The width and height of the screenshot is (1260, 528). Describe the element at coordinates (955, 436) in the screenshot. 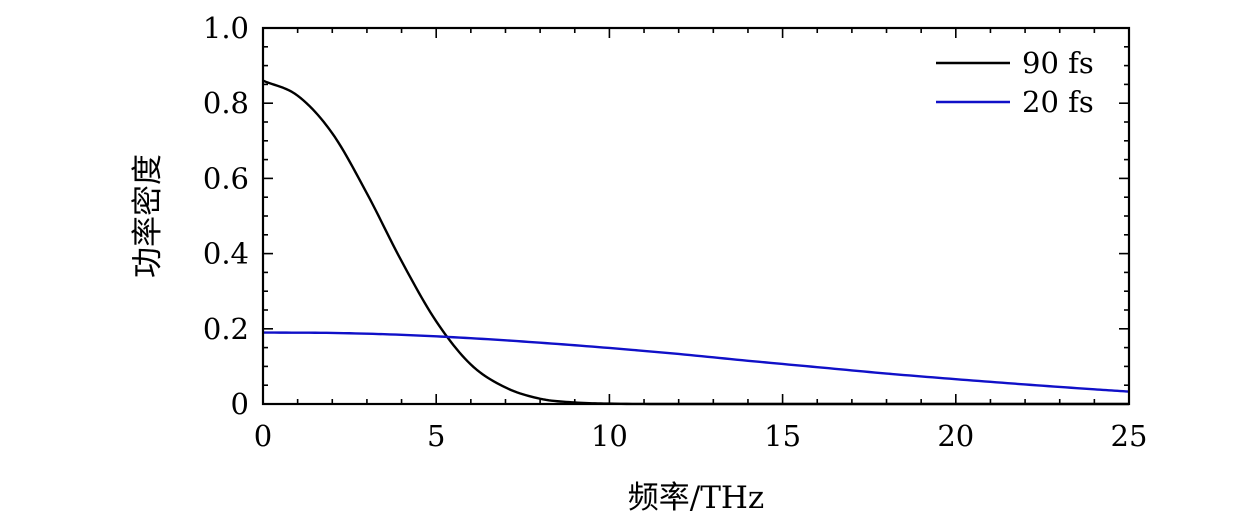

I see `x-tick-label: 20` at that location.